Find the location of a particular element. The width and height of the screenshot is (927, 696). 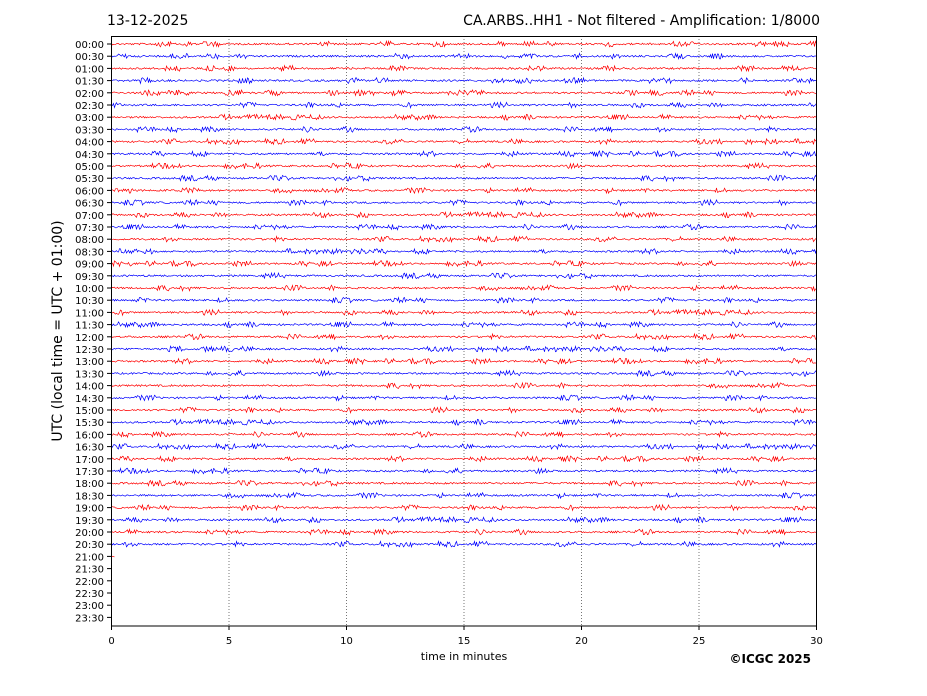

x-tick-label: 25 is located at coordinates (699, 641).